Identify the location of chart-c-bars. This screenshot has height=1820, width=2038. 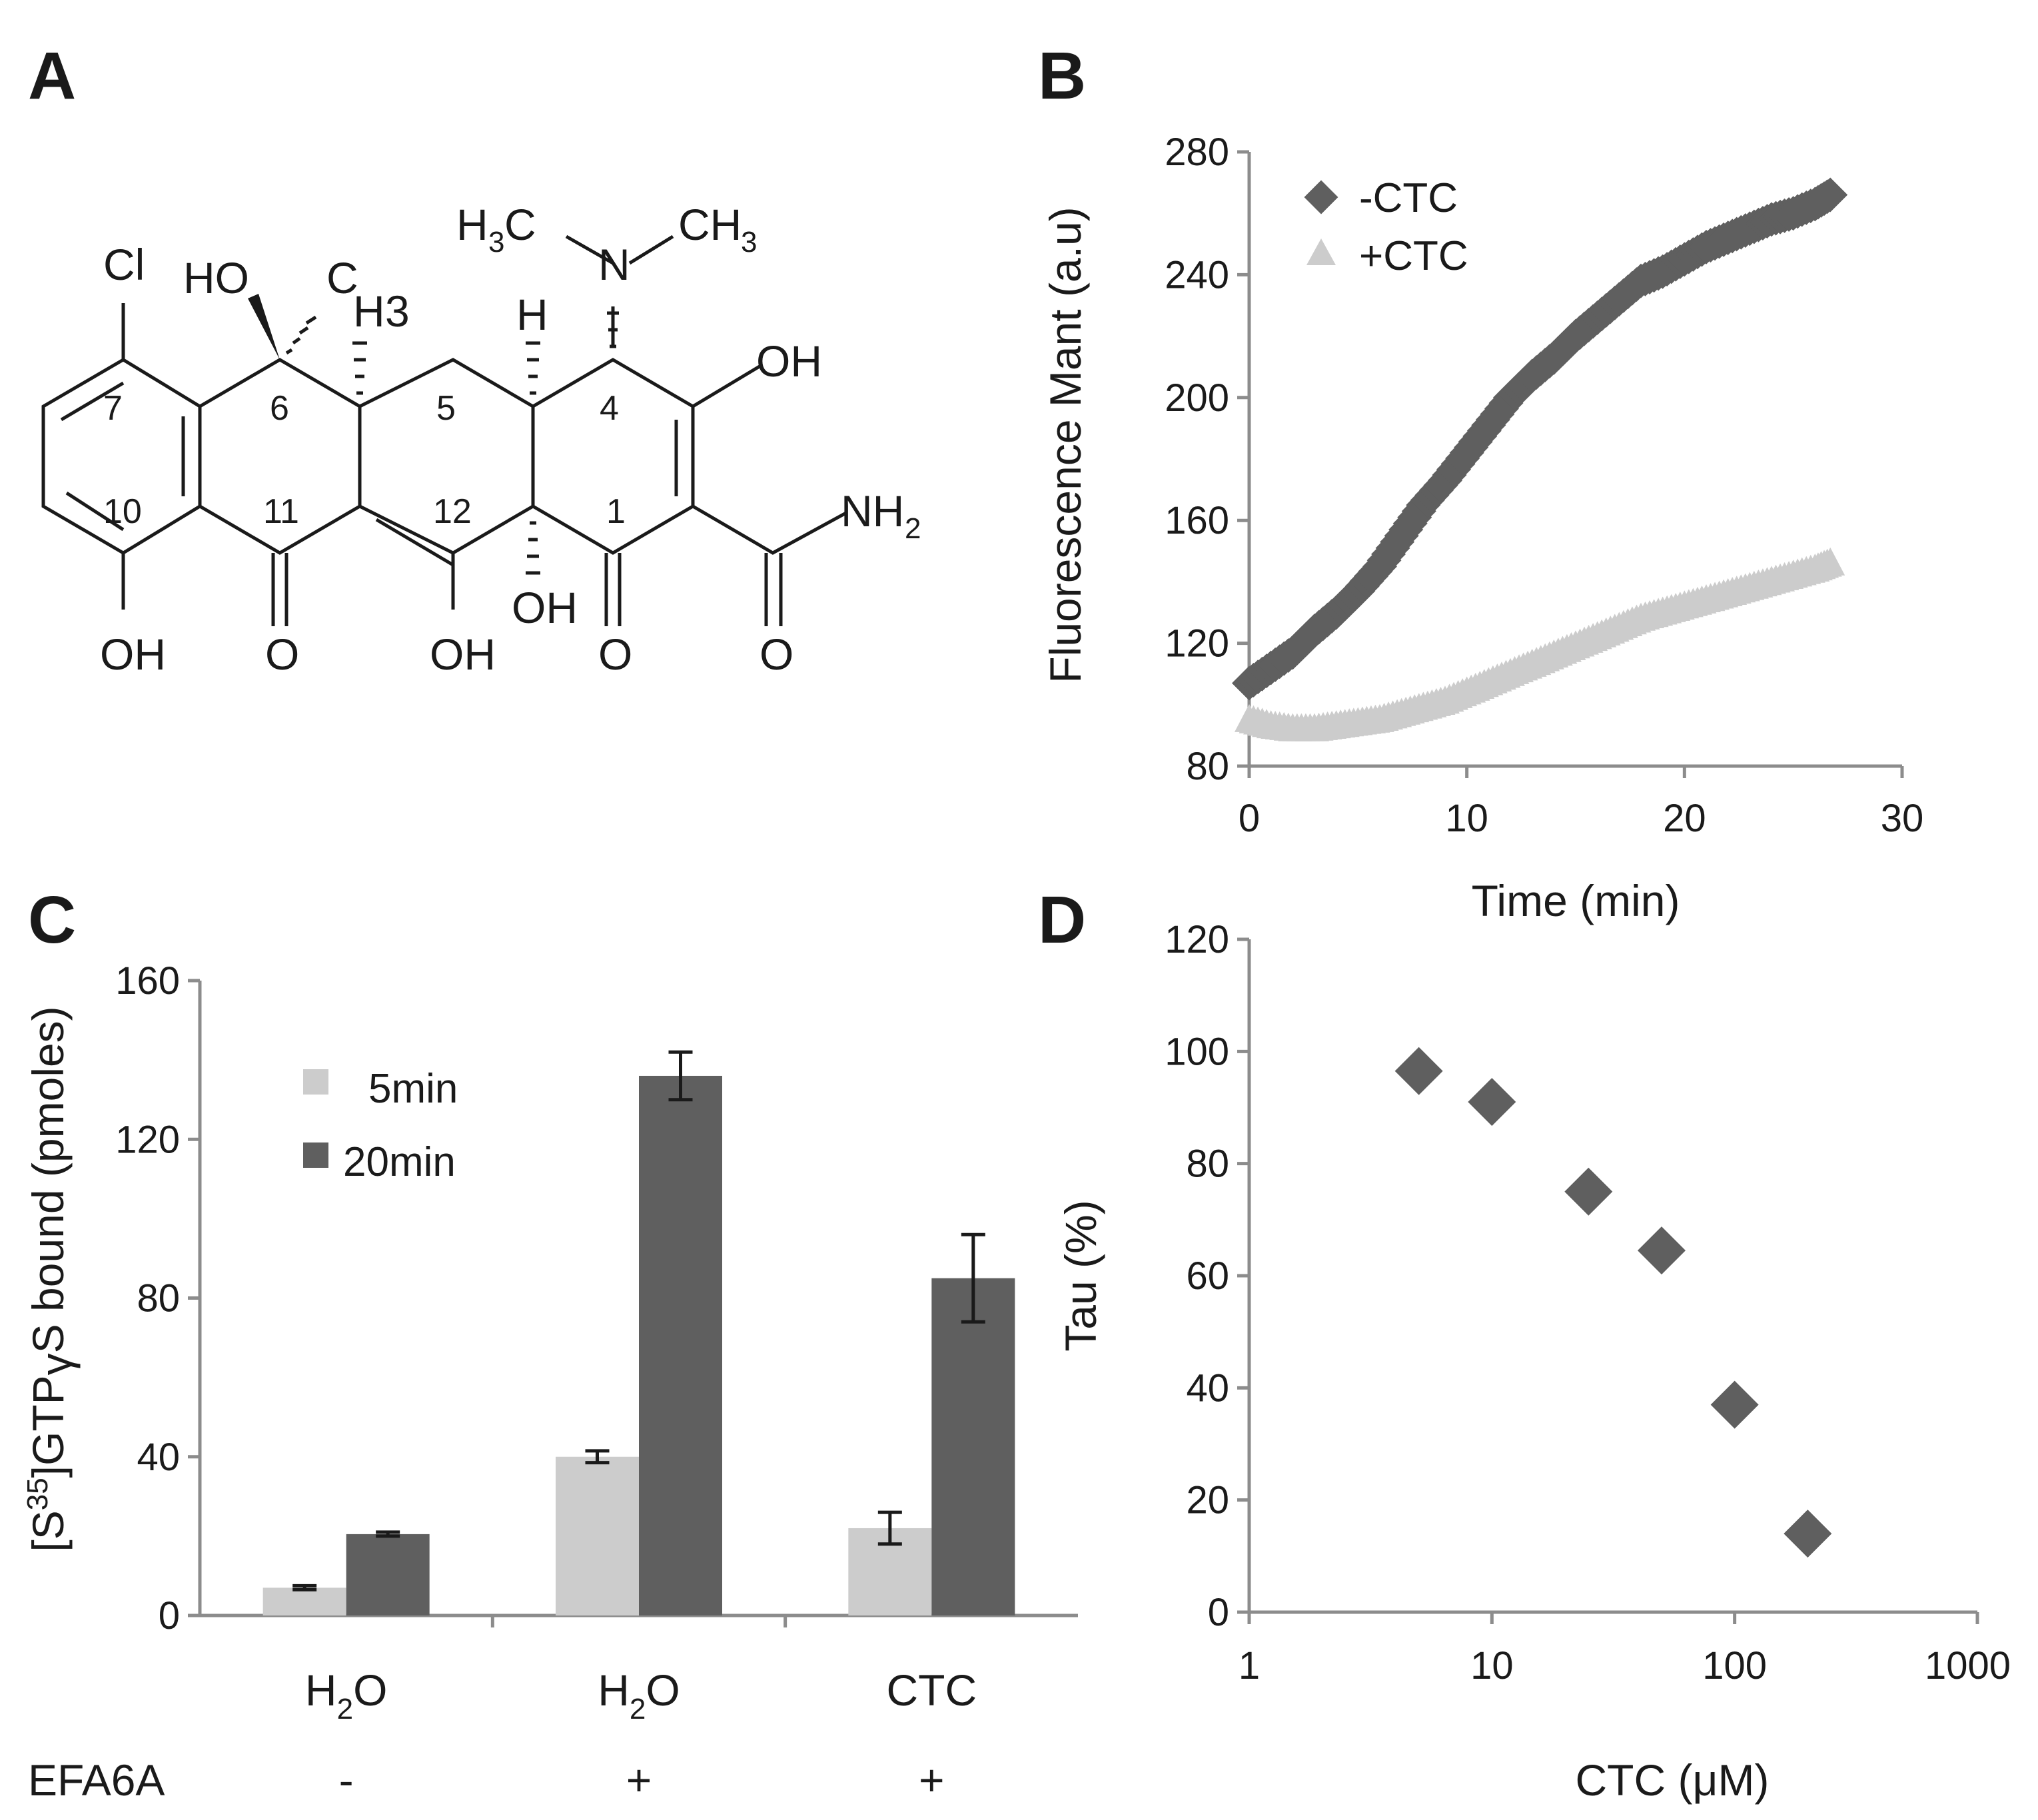
(638, 1345).